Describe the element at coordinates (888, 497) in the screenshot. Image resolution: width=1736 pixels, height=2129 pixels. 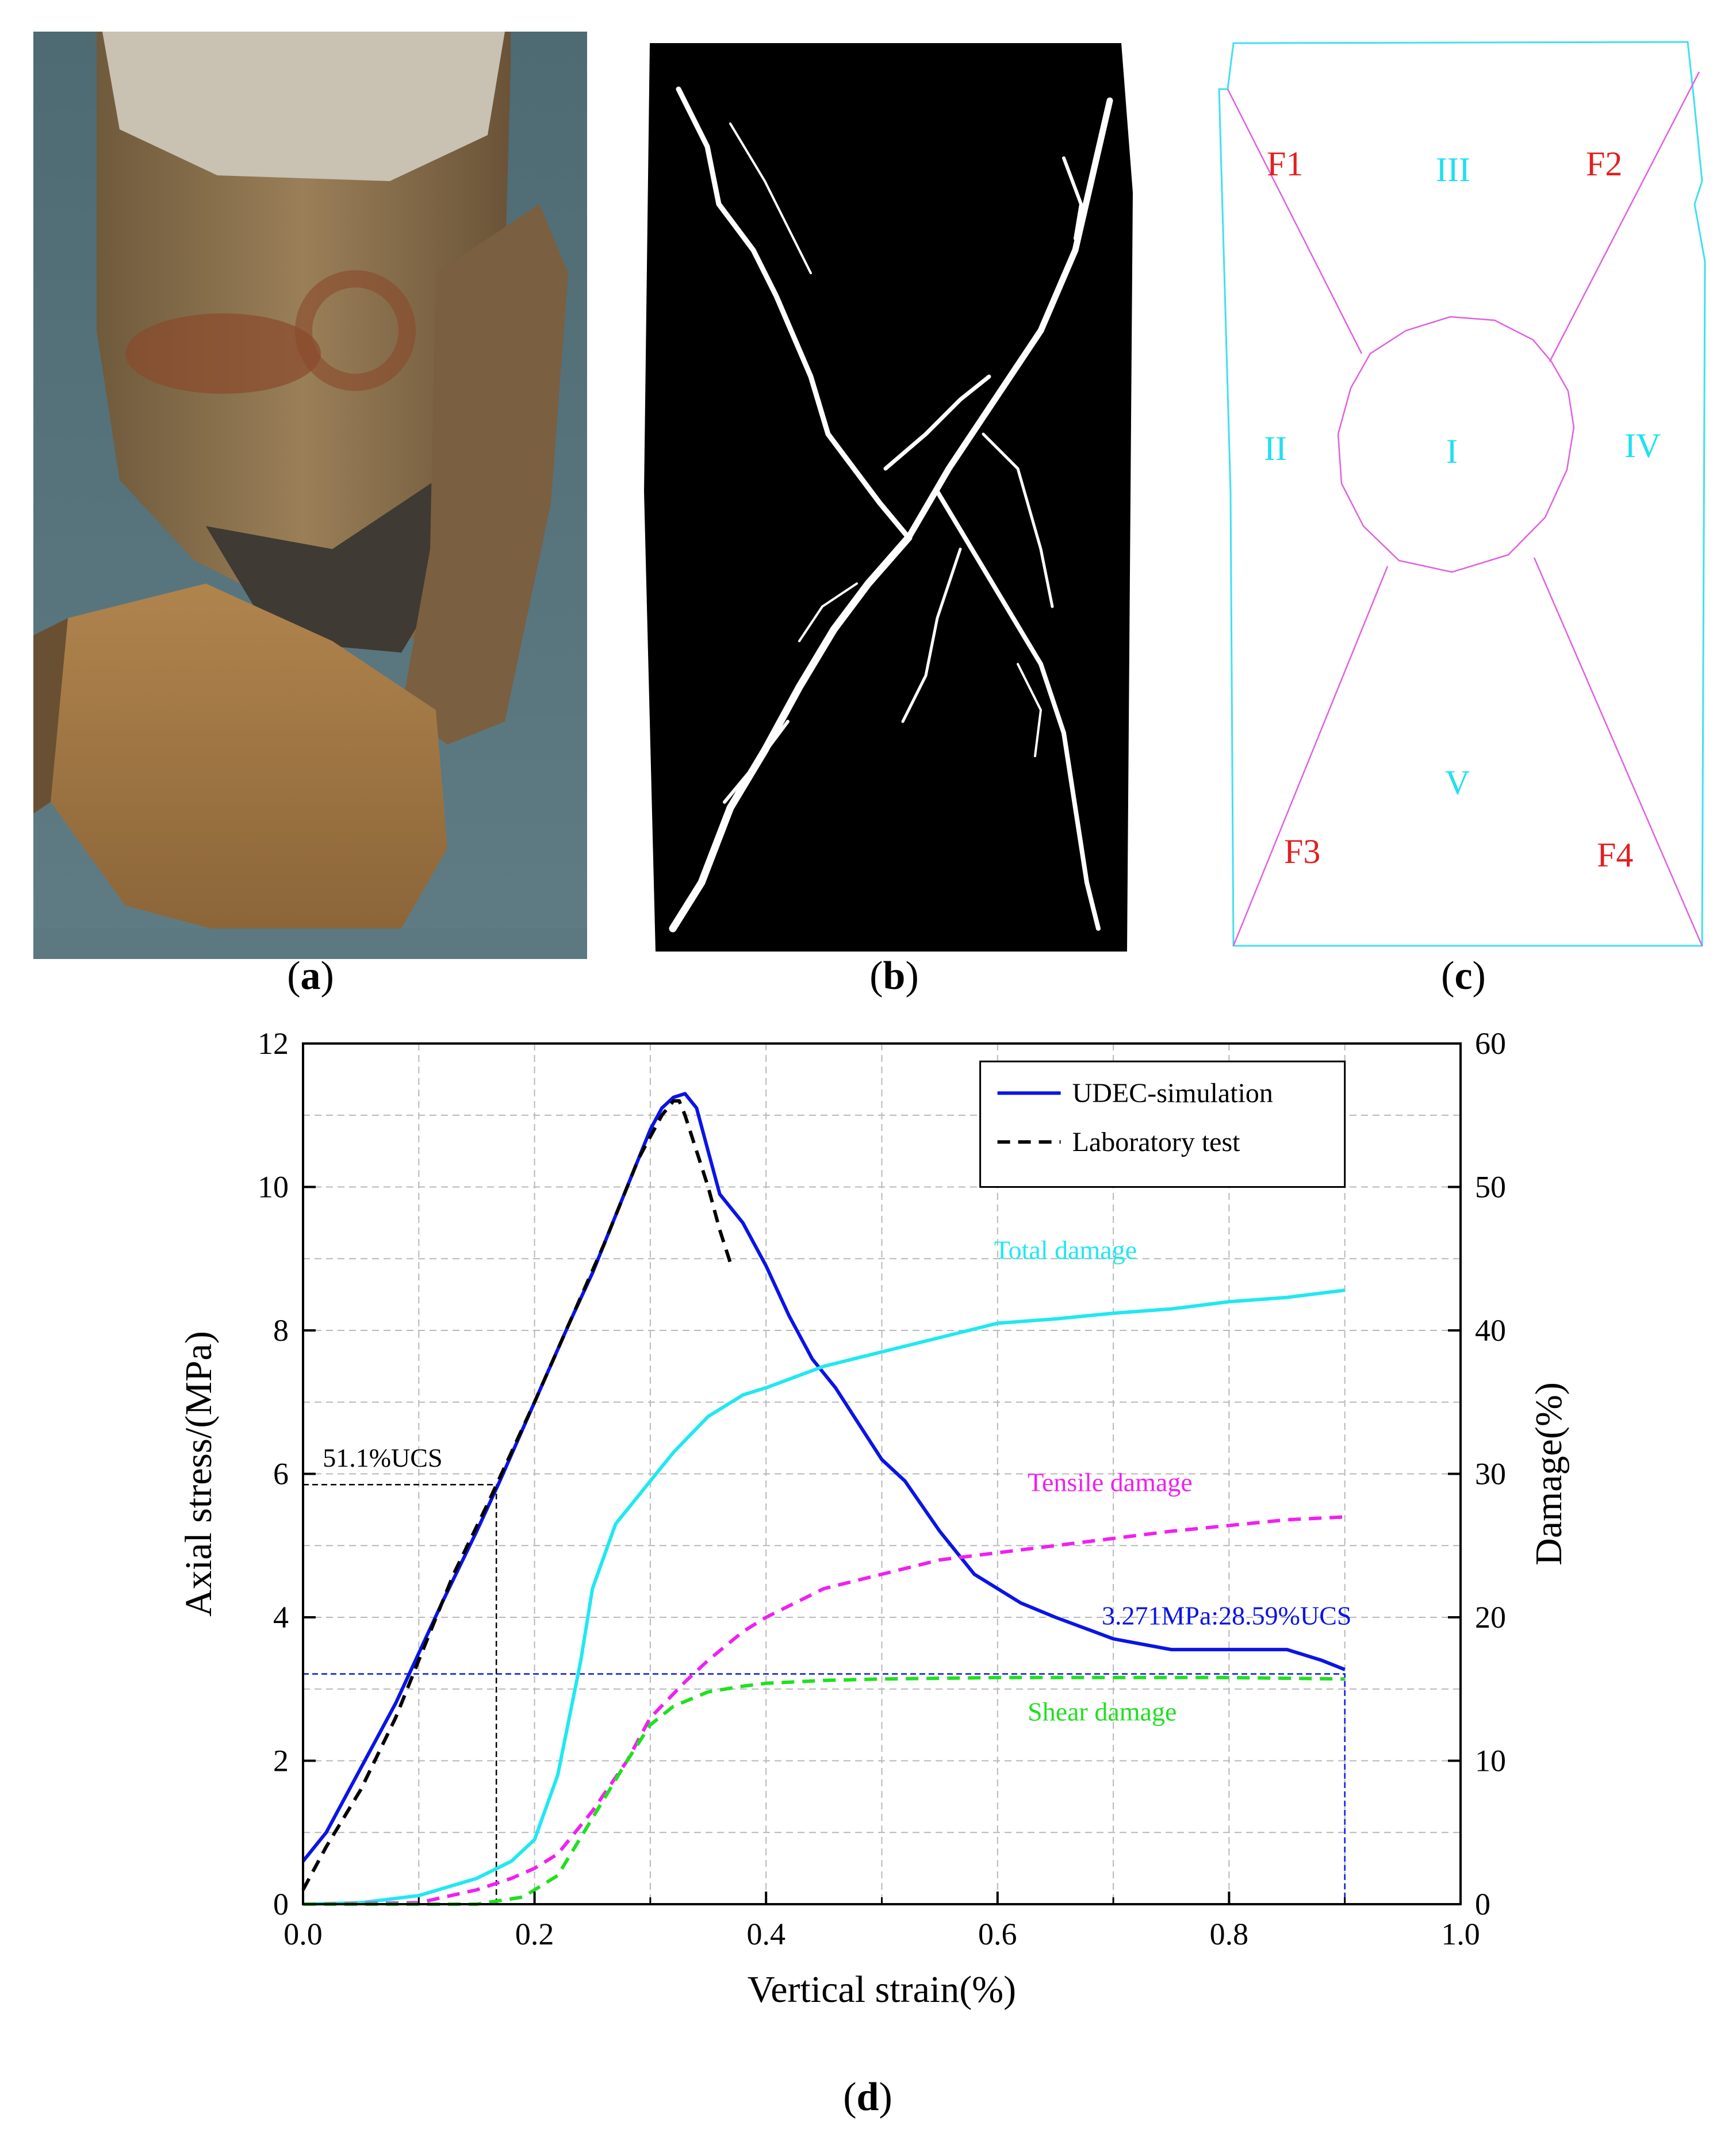
I see `fracture-pattern-drawing` at that location.